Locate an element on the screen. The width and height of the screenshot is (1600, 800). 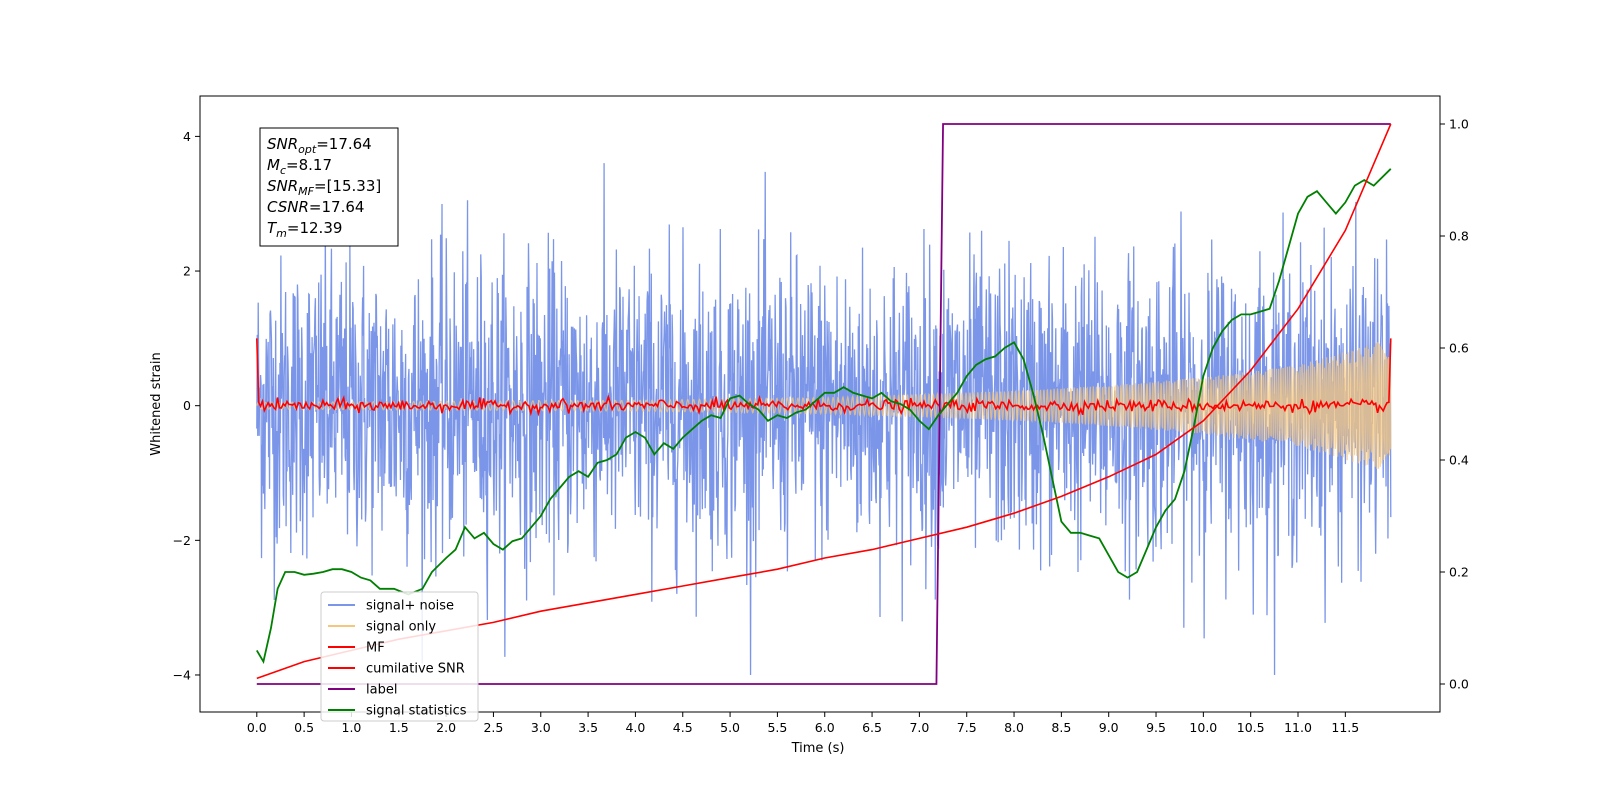
y-tick-label: 0 is located at coordinates (187, 405).